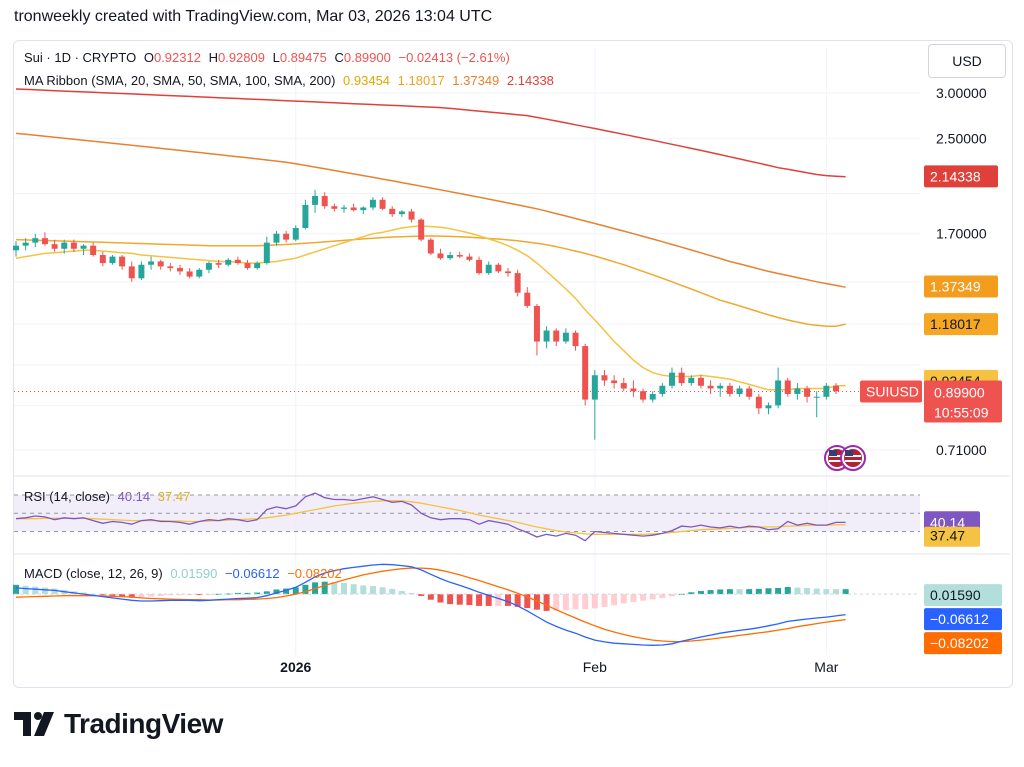  I want to click on price-axis-tick: 3.00000, so click(961, 93).